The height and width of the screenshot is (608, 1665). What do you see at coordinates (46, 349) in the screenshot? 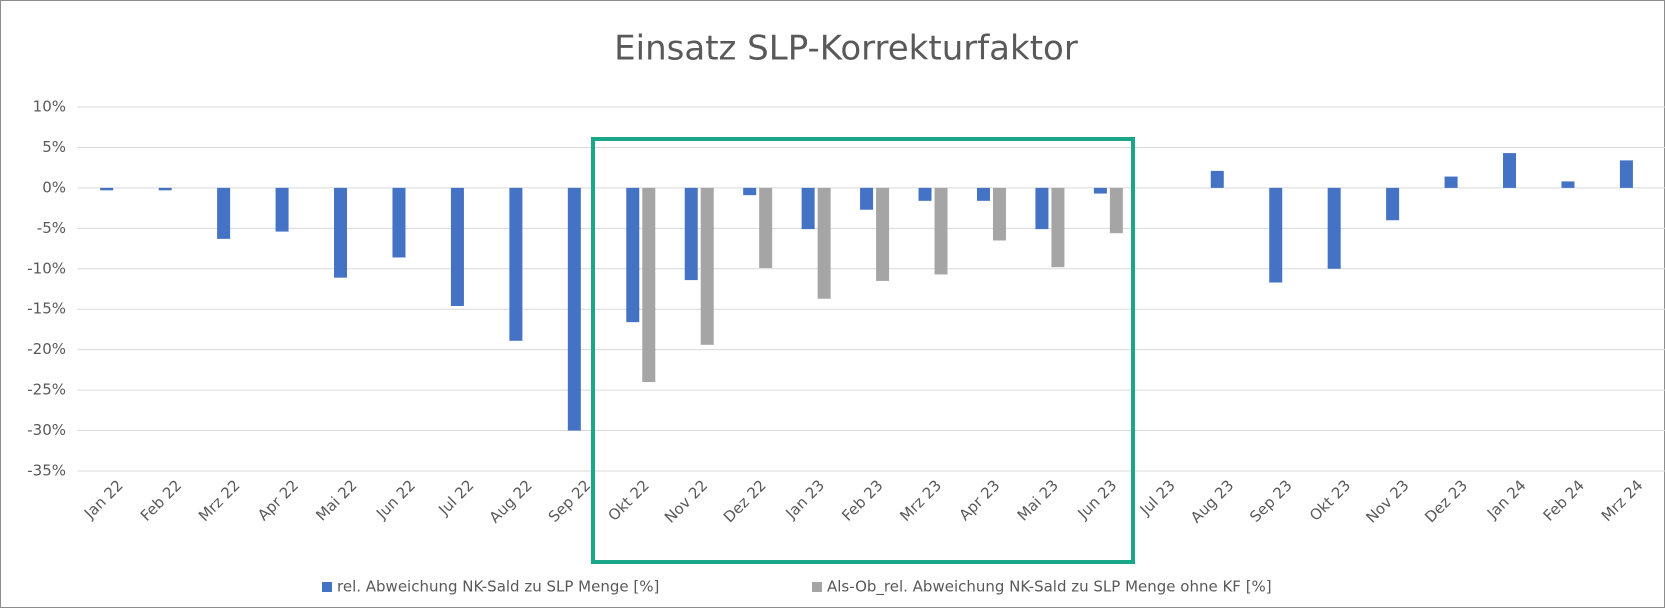
I see `y-tick-label: -20%` at bounding box center [46, 349].